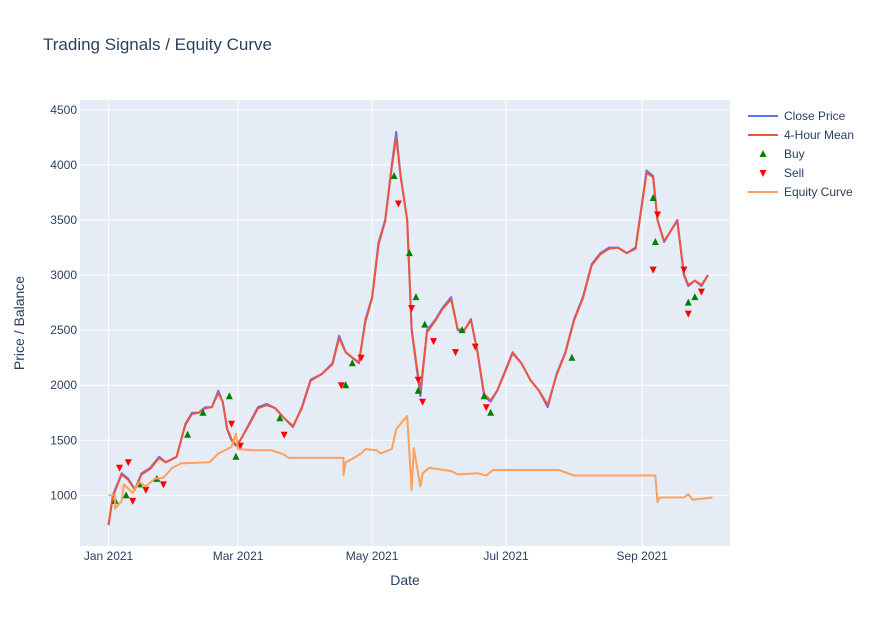 This screenshot has height=626, width=880. What do you see at coordinates (63, 302) in the screenshot?
I see `y-axis-ticks: 1000 1500 2000 2500 3000 3500 4000 4500` at bounding box center [63, 302].